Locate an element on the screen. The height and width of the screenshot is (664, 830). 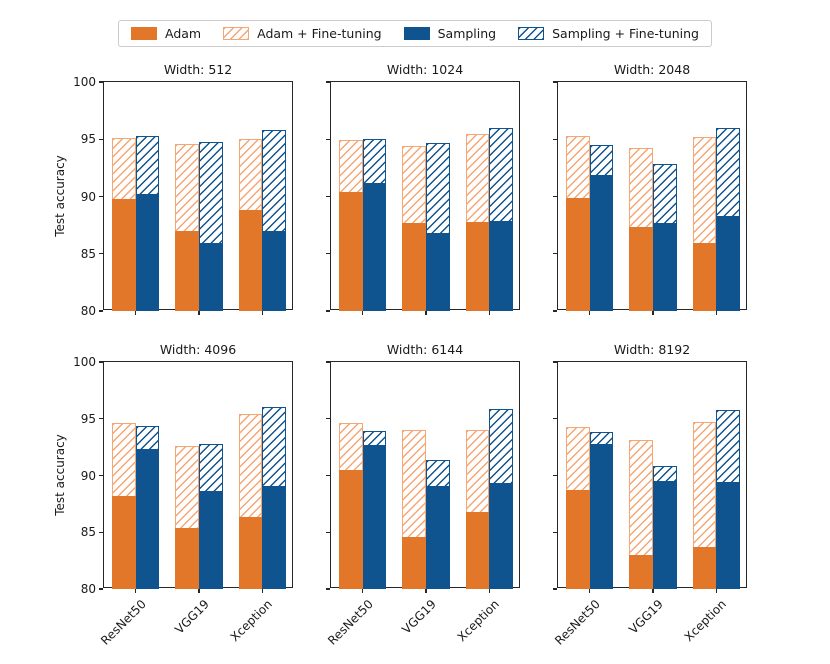
x-tick-label: ResNet50 is located at coordinates (350, 622).